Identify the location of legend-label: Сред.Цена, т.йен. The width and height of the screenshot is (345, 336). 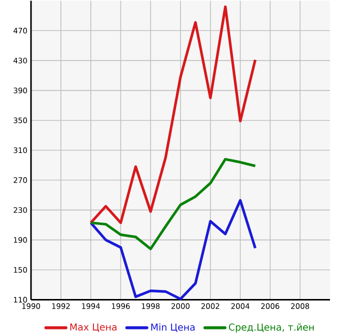
(271, 328).